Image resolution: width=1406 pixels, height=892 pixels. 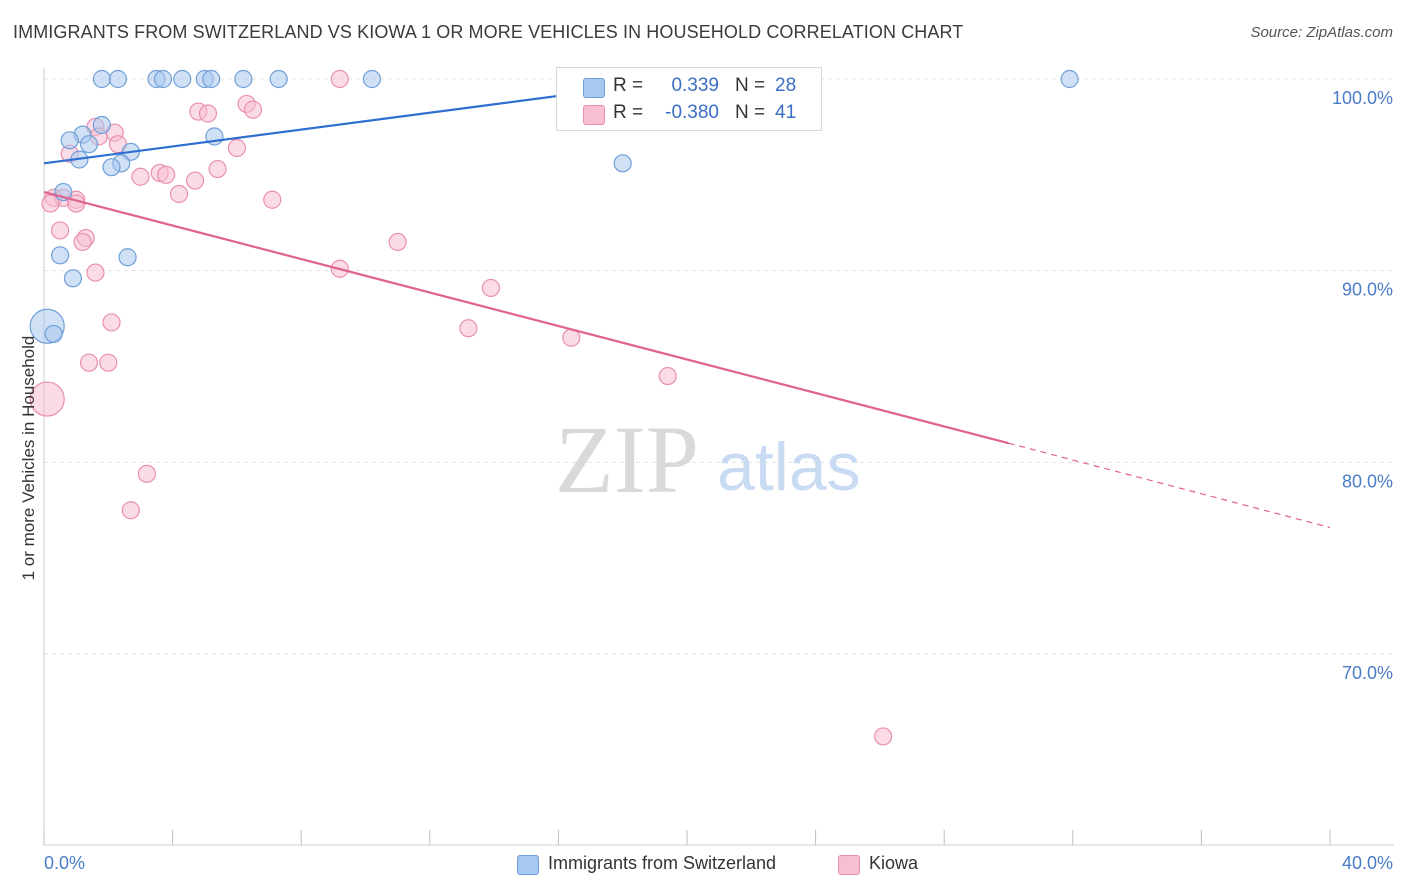 What do you see at coordinates (28, 458) in the screenshot?
I see `y-axis-label: 1 or more Vehicles in Household` at bounding box center [28, 458].